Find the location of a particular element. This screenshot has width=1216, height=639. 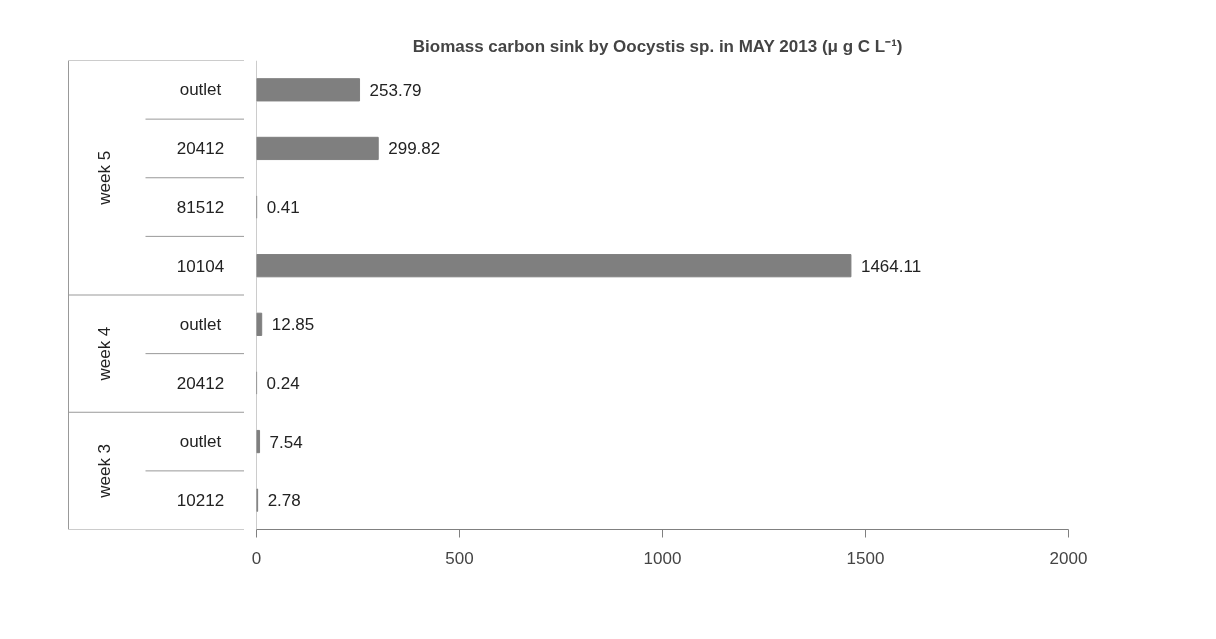

x-tick-label: 1500 is located at coordinates (865, 558).